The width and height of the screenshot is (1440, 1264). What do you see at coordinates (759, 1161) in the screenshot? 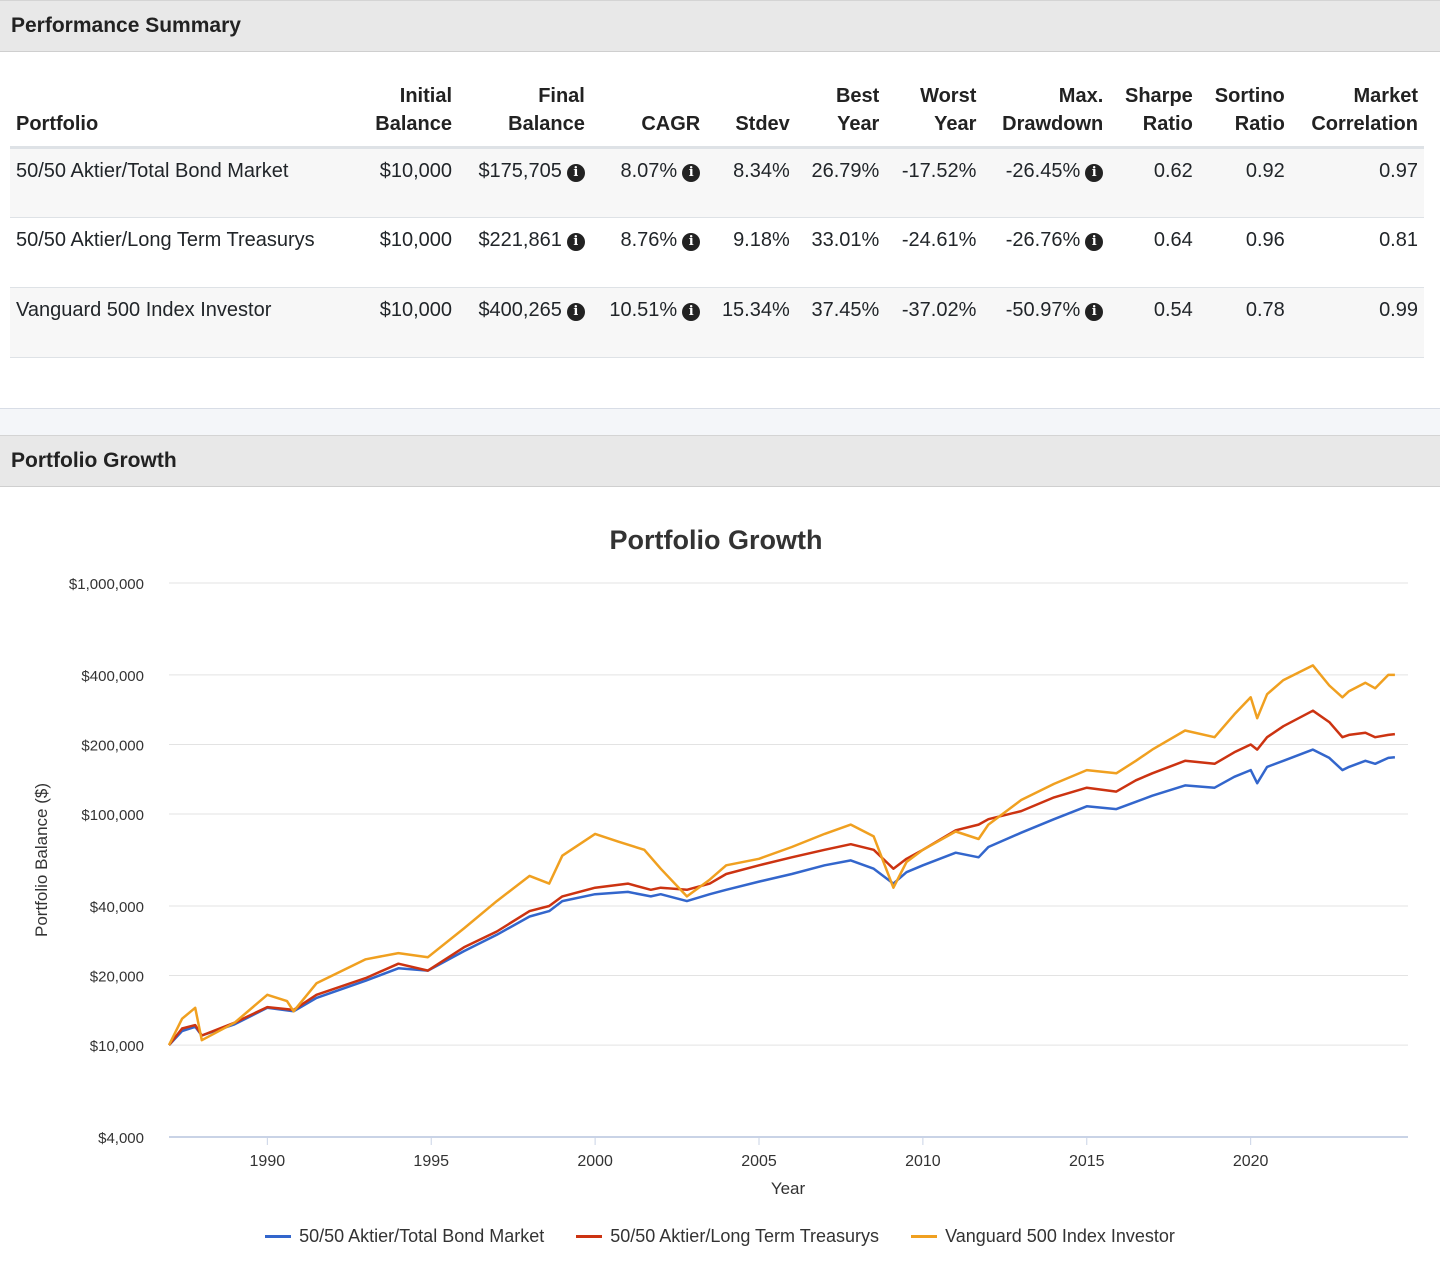
I see `x-tick-label: 2005` at bounding box center [759, 1161].